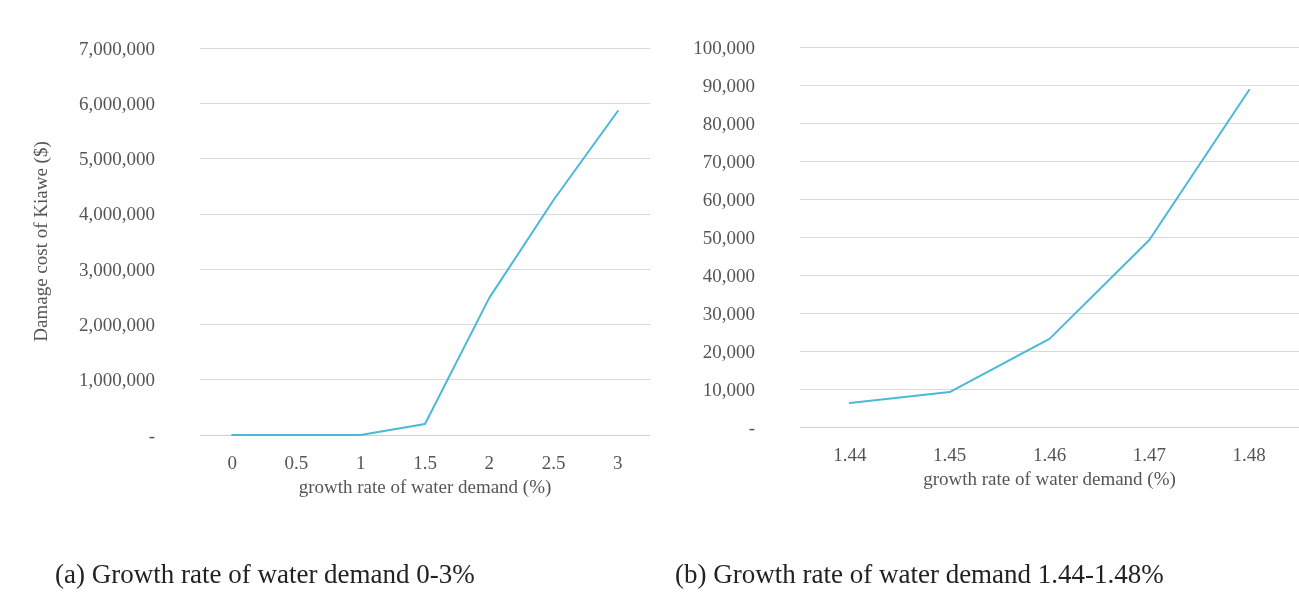  Describe the element at coordinates (728, 313) in the screenshot. I see `y-tick-label: 30,000` at that location.